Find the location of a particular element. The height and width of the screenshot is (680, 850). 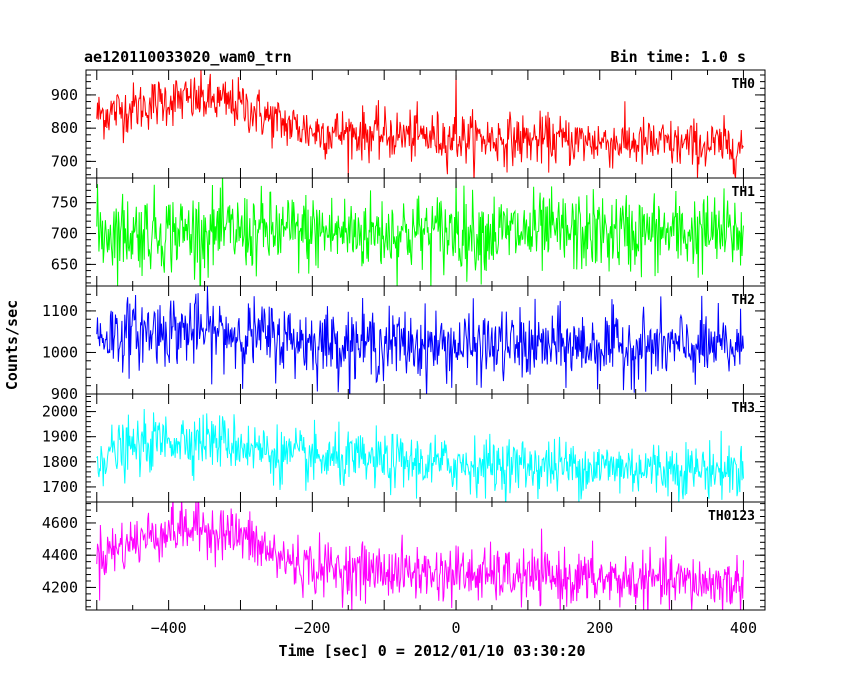

y-tick-label: 4200 is located at coordinates (60, 587).